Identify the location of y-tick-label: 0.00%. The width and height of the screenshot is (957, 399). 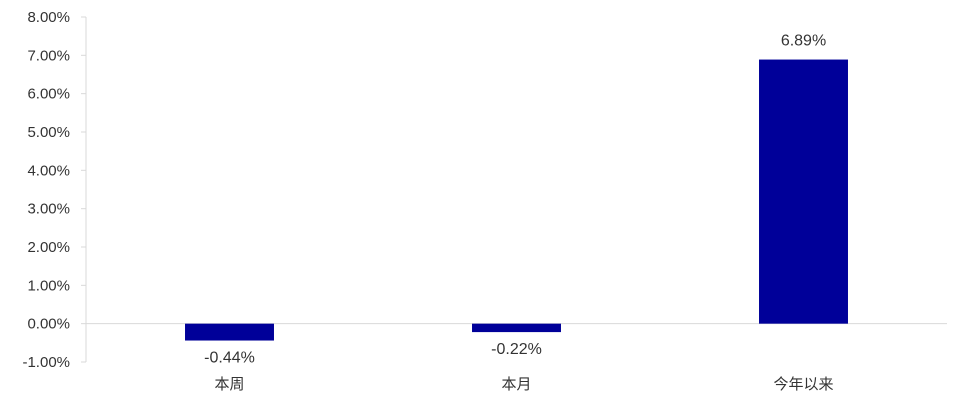
(48, 324).